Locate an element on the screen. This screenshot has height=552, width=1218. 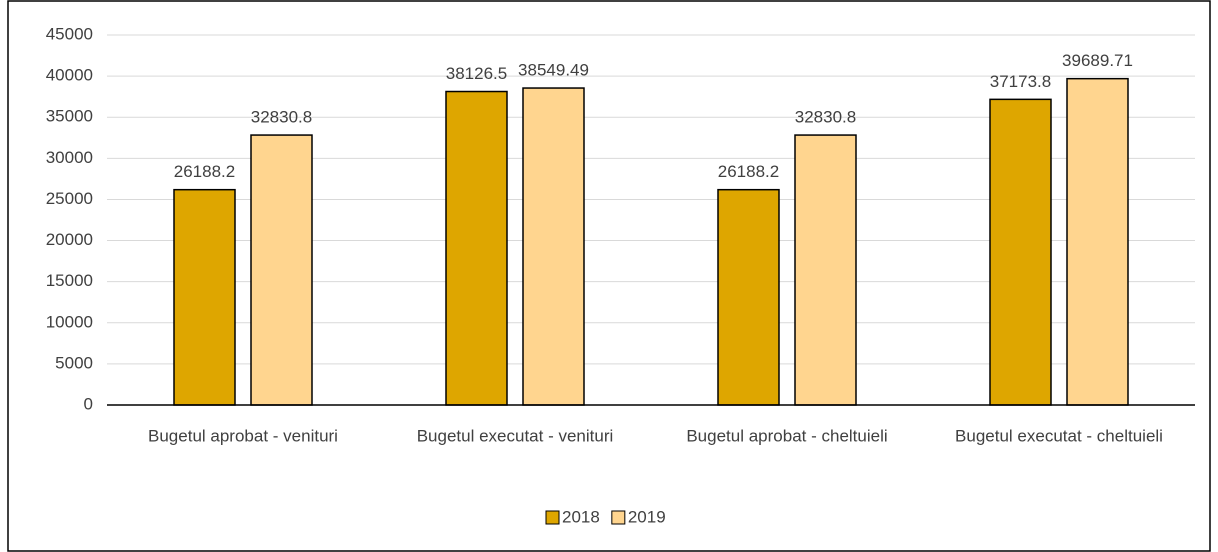
y-tick-label: 45000 is located at coordinates (69, 33).